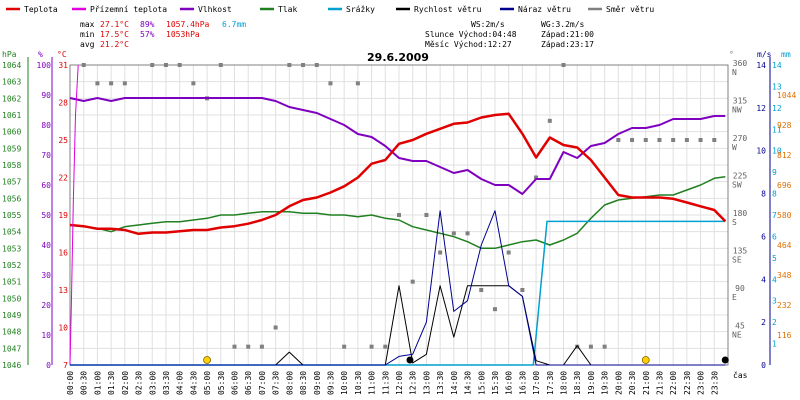 The width and height of the screenshot is (800, 400). I want to click on tick-hpa: 1049, so click(11, 315).